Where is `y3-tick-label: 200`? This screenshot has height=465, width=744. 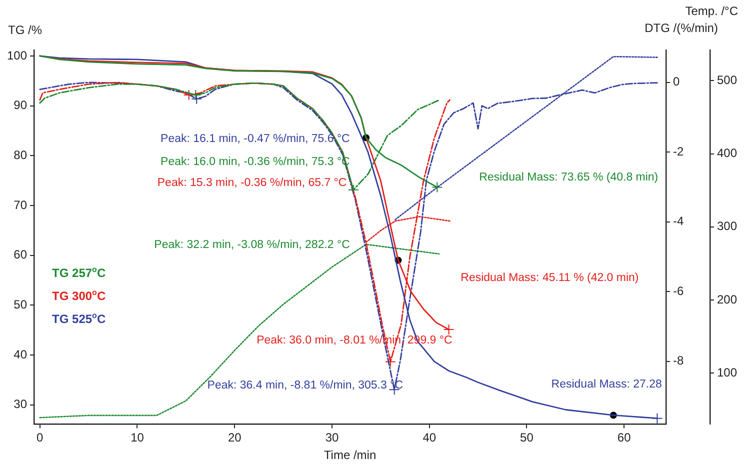
y3-tick-label: 200 is located at coordinates (727, 299).